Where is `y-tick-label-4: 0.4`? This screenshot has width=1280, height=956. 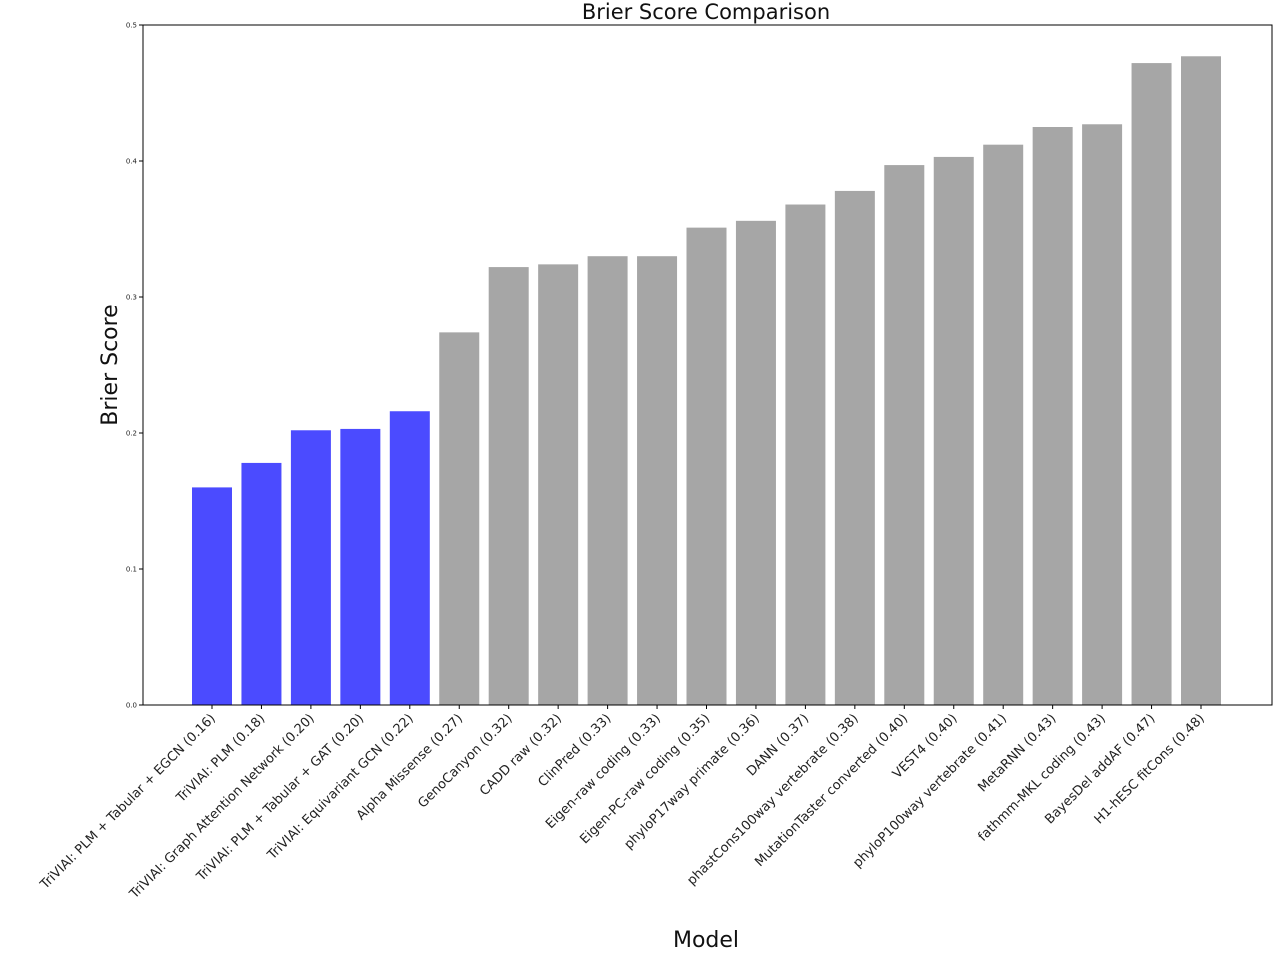 y-tick-label-4: 0.4 is located at coordinates (132, 162).